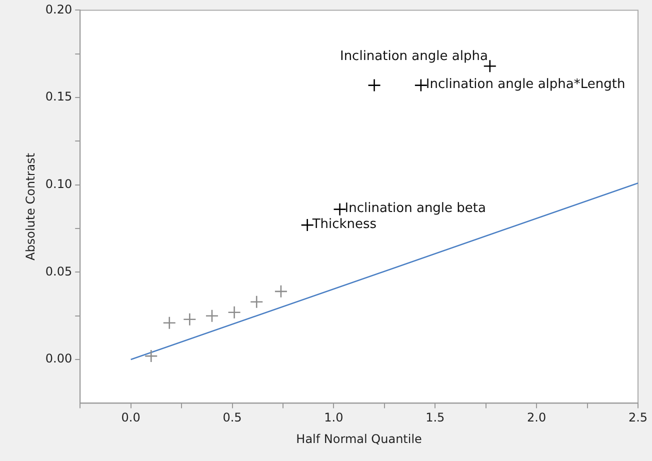  I want to click on annotation: Thickness, so click(344, 224).